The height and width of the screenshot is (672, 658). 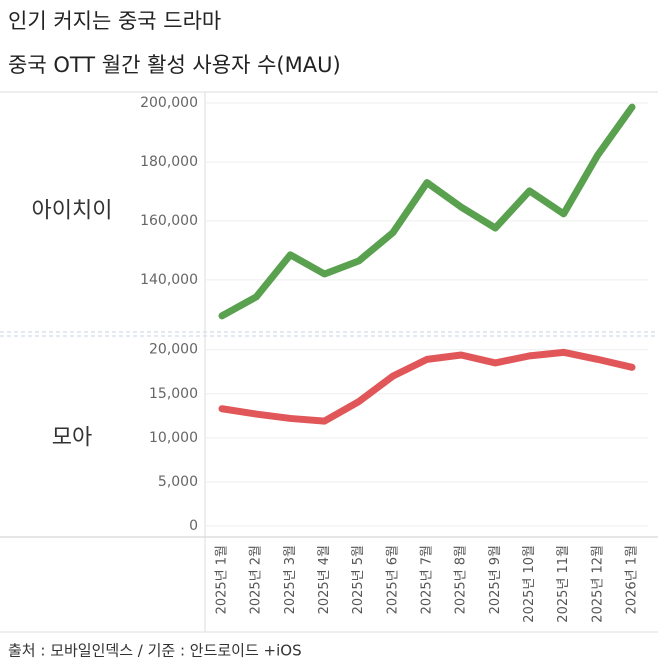 I want to click on x-tick-label: 2025년 12월, so click(x=597, y=584).